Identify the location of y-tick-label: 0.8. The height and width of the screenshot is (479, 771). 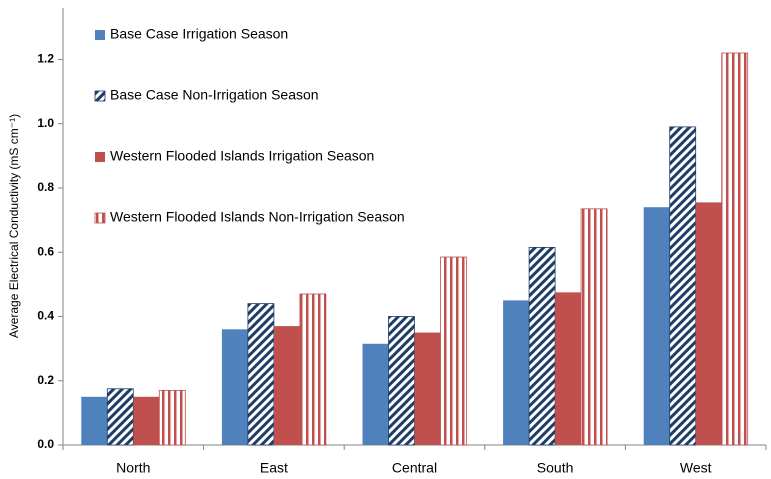
(45, 187).